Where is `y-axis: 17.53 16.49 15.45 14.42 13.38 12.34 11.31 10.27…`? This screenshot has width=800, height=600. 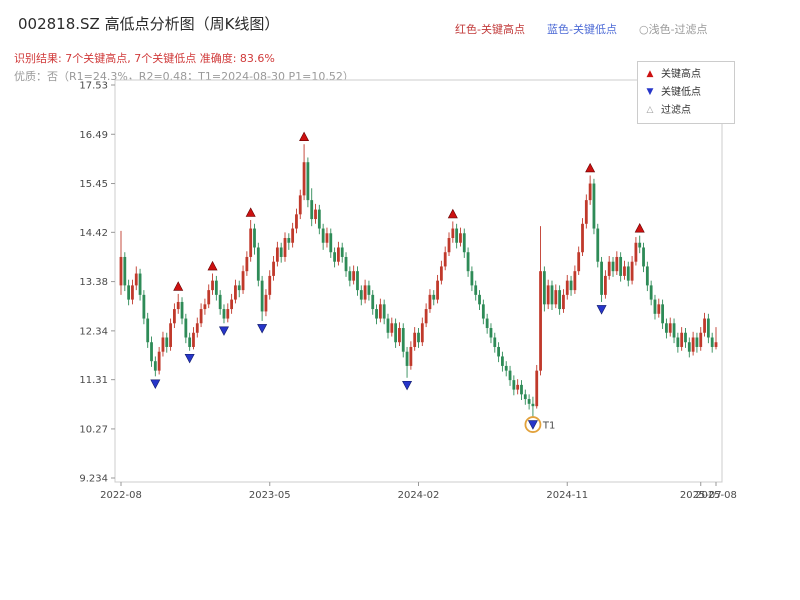
y-axis: 17.53 16.49 15.45 14.42 13.38 12.34 11.31 10.27… is located at coordinates (97, 283).